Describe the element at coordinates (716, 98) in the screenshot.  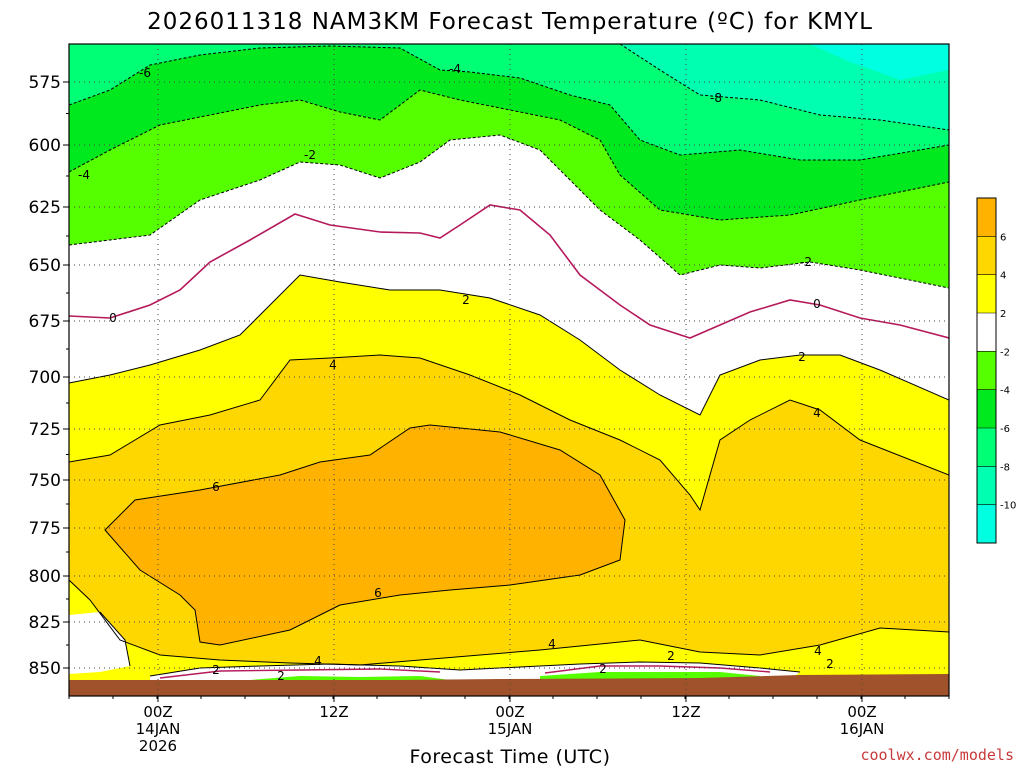
I see `contour-label: -8` at that location.